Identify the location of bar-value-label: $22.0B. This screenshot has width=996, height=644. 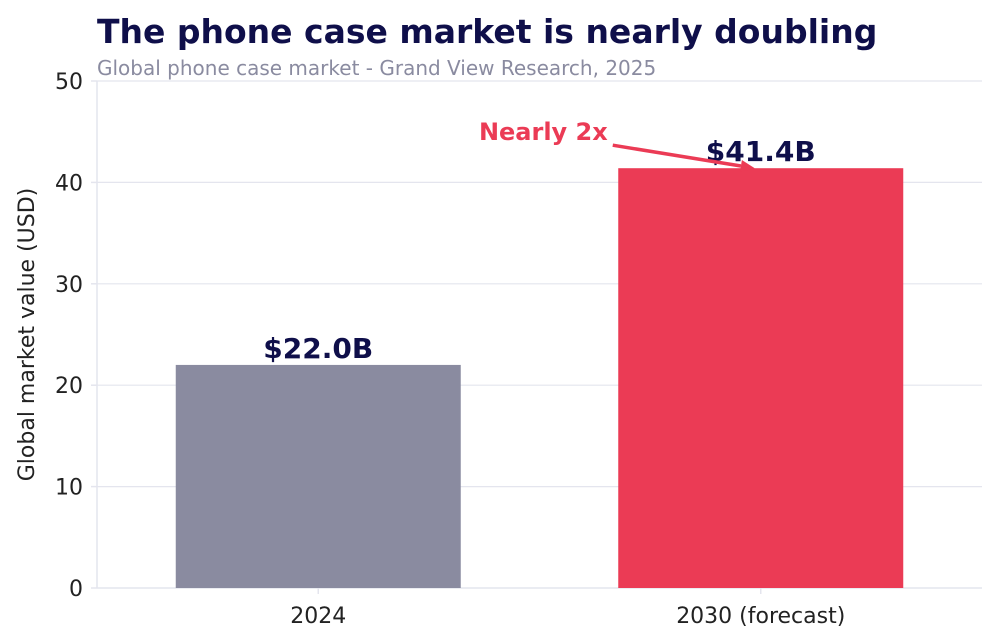
(318, 348).